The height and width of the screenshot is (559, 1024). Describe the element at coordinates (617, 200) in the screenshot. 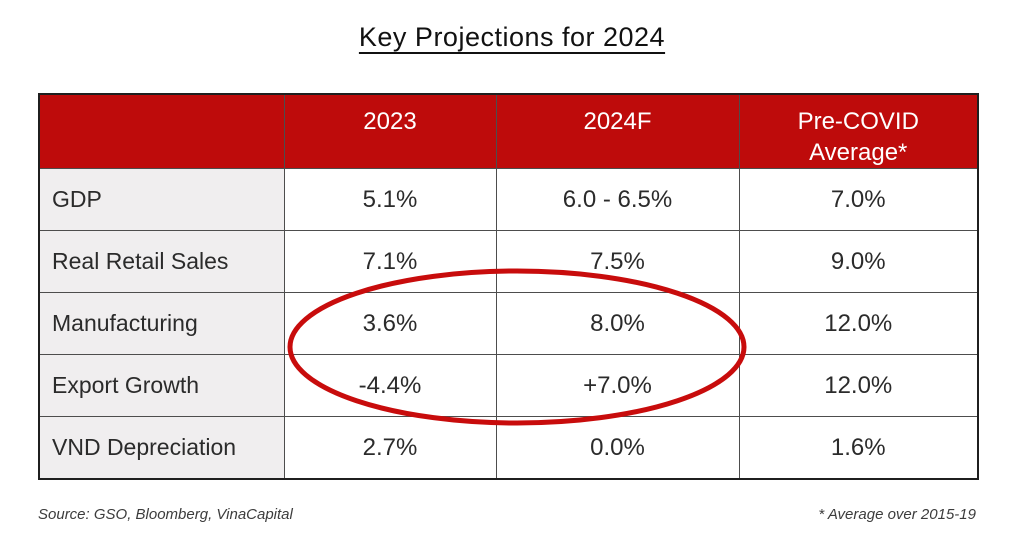

I see `cell-gdp-2024f: 6.0 - 6.5%` at that location.